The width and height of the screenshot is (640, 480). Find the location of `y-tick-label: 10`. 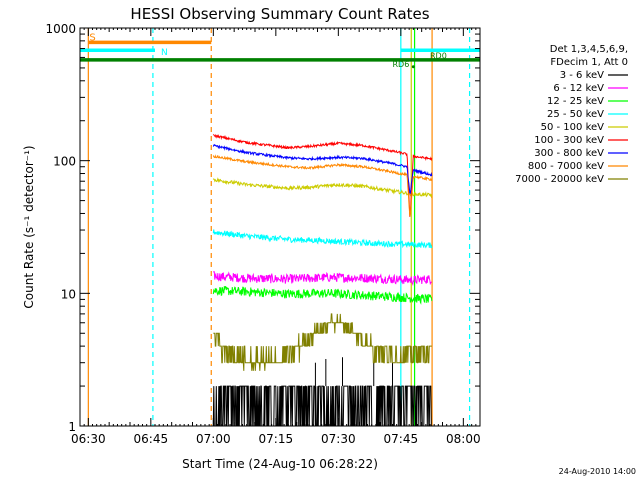

y-tick-label: 10 is located at coordinates (68, 294).